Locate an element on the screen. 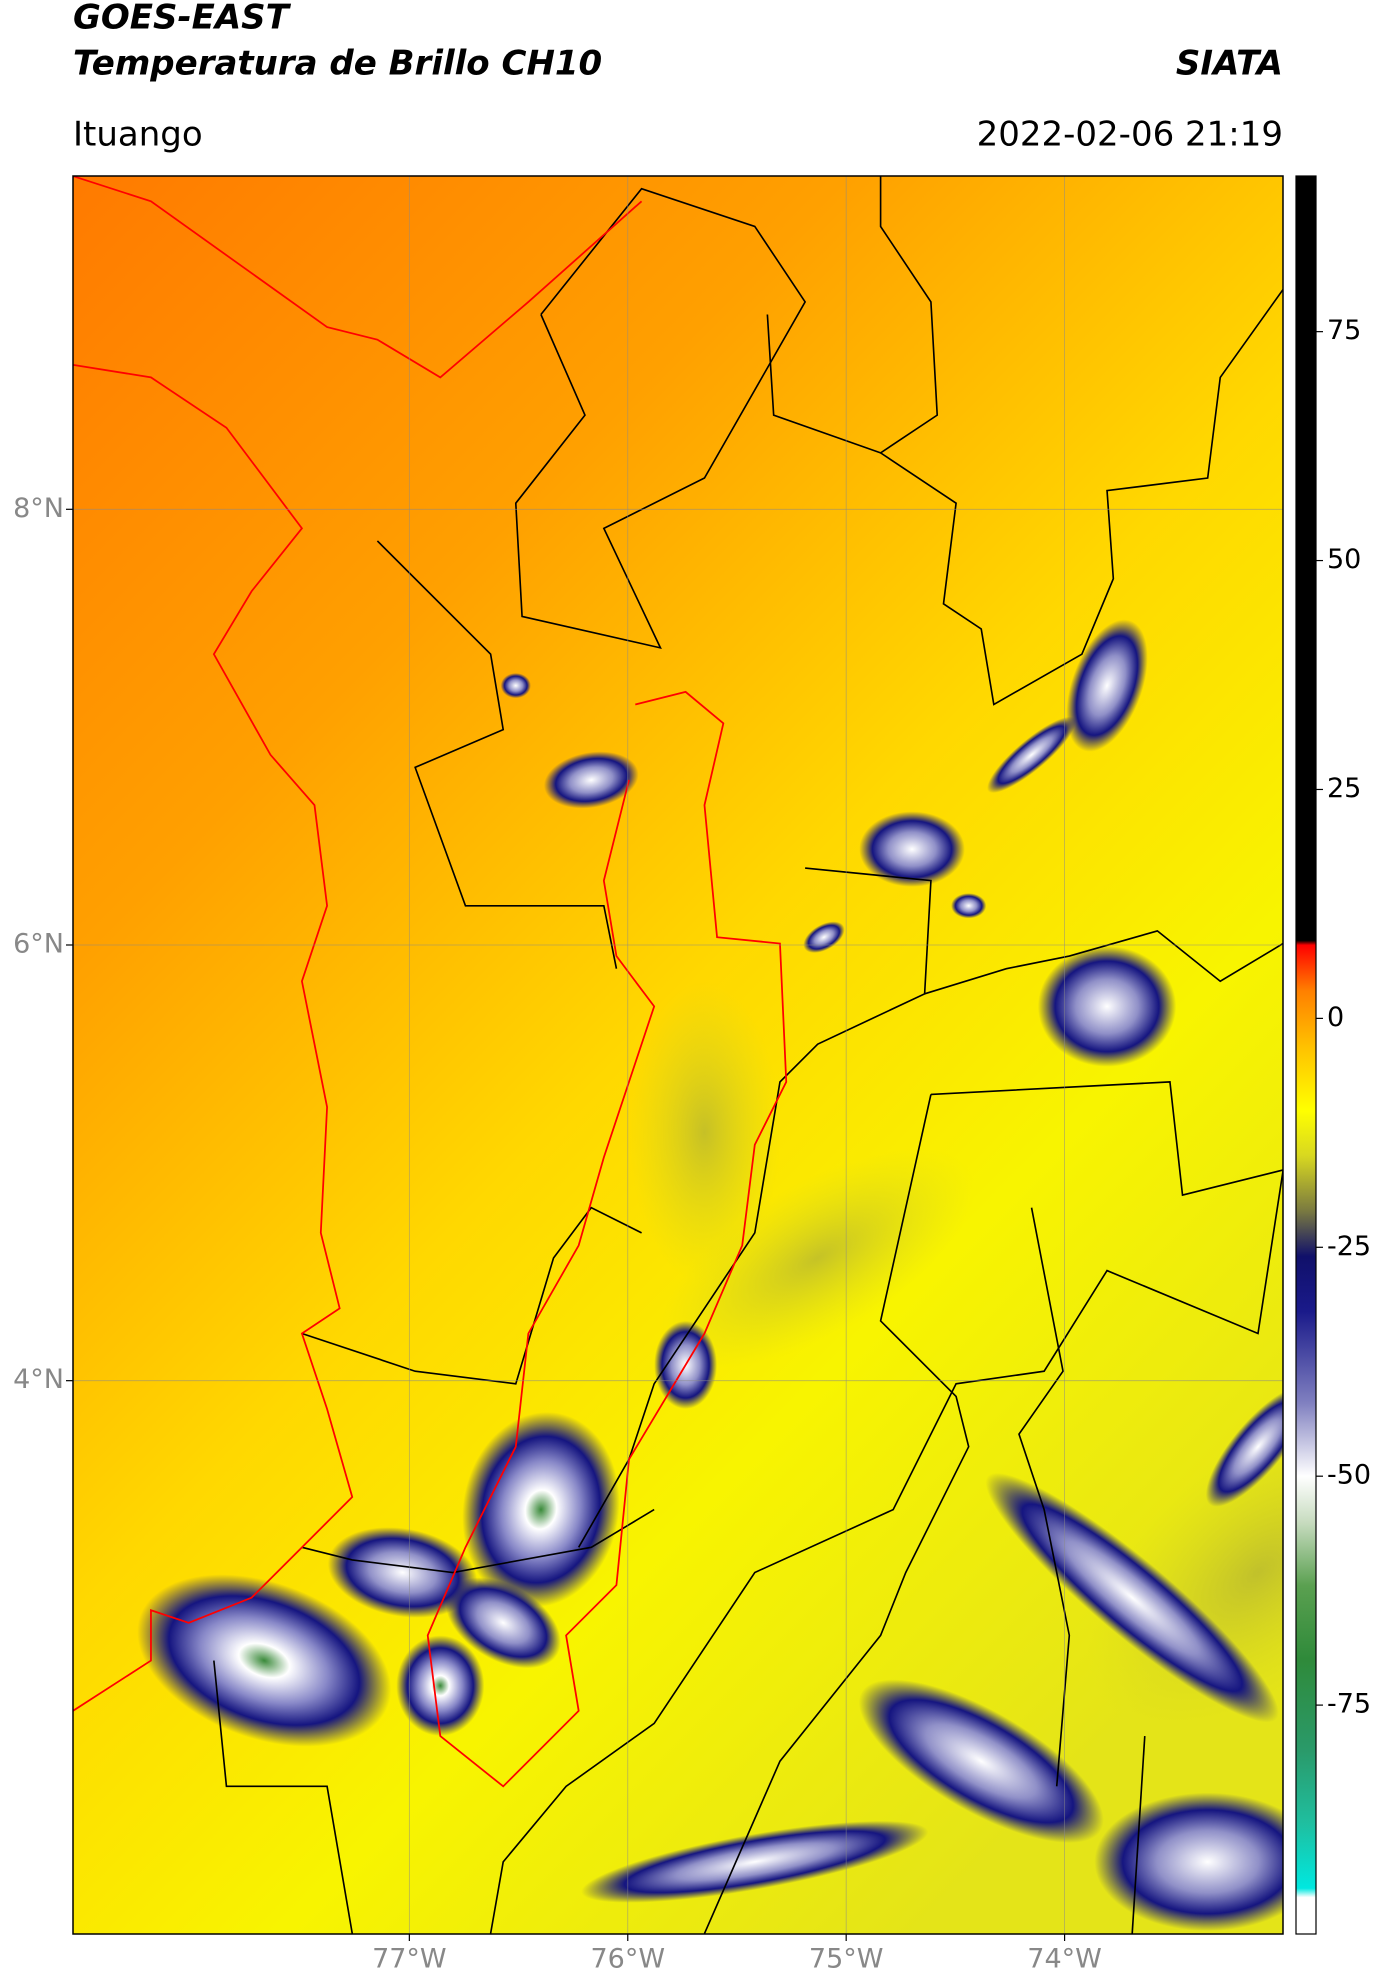 Image resolution: width=1384 pixels, height=1981 pixels. colorbar-tick-label: -25 is located at coordinates (1349, 1246).